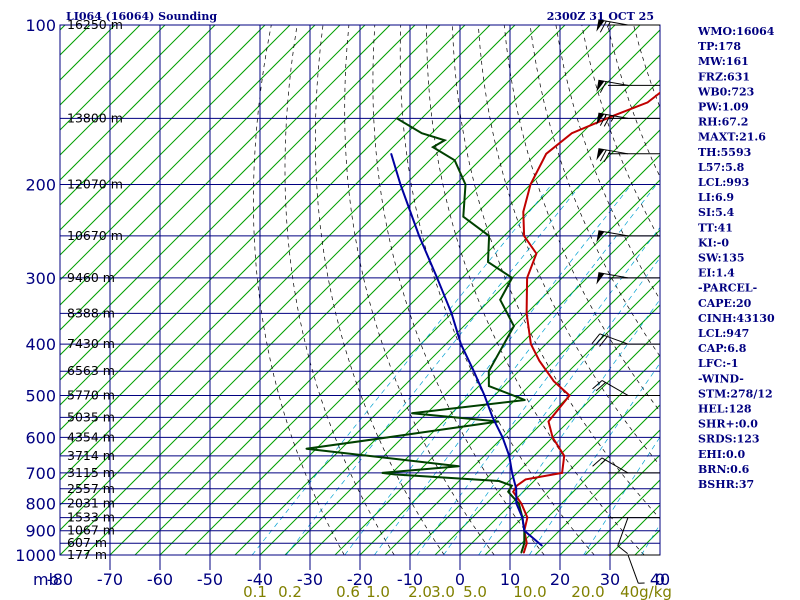 Image resolution: width=800 pixels, height=600 pixels. Describe the element at coordinates (95, 235) in the screenshot. I see `height-tick-label: 10670 m` at that location.